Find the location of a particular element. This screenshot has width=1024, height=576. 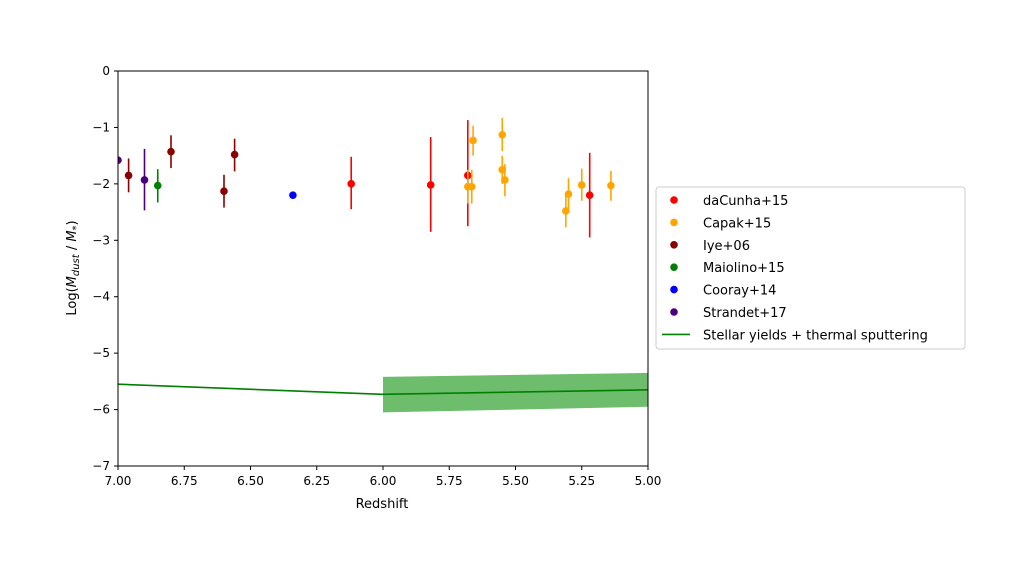

legend-label: Capak+15 is located at coordinates (737, 223).